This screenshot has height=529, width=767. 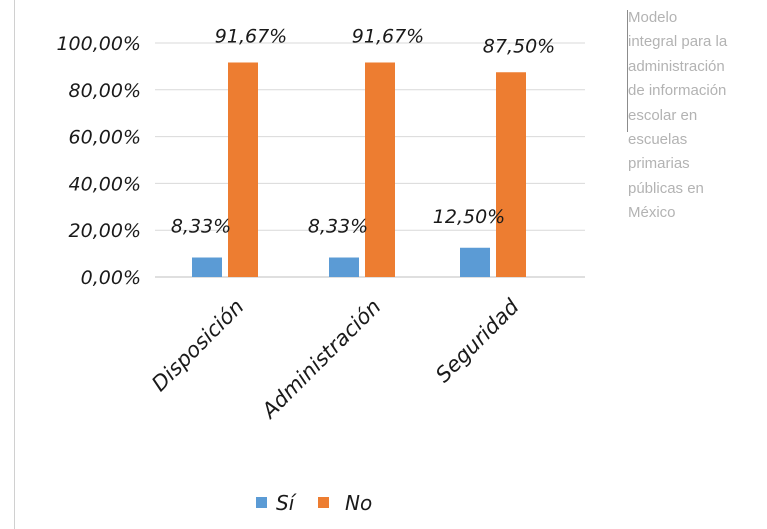 What do you see at coordinates (105, 231) in the screenshot?
I see `y-tick-label: 20,00%` at bounding box center [105, 231].